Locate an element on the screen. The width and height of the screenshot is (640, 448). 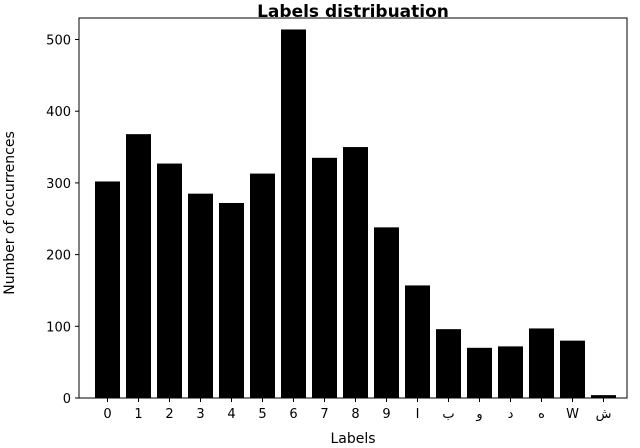
x-tick-label-9: 9 is located at coordinates (386, 414).